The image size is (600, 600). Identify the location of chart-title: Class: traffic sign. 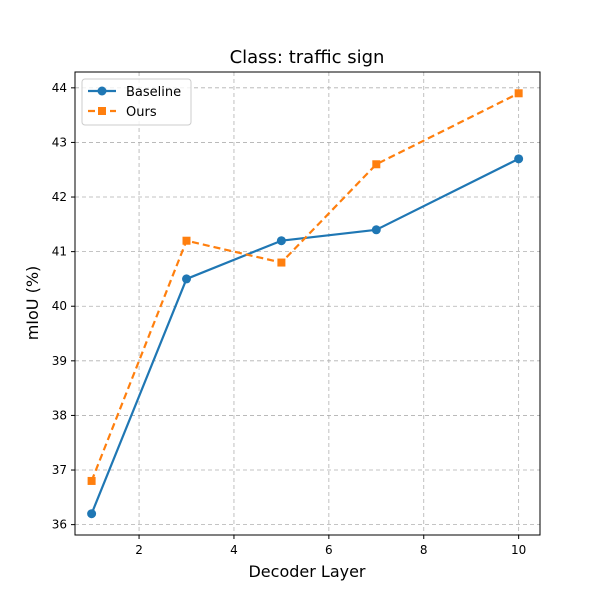
(307, 57).